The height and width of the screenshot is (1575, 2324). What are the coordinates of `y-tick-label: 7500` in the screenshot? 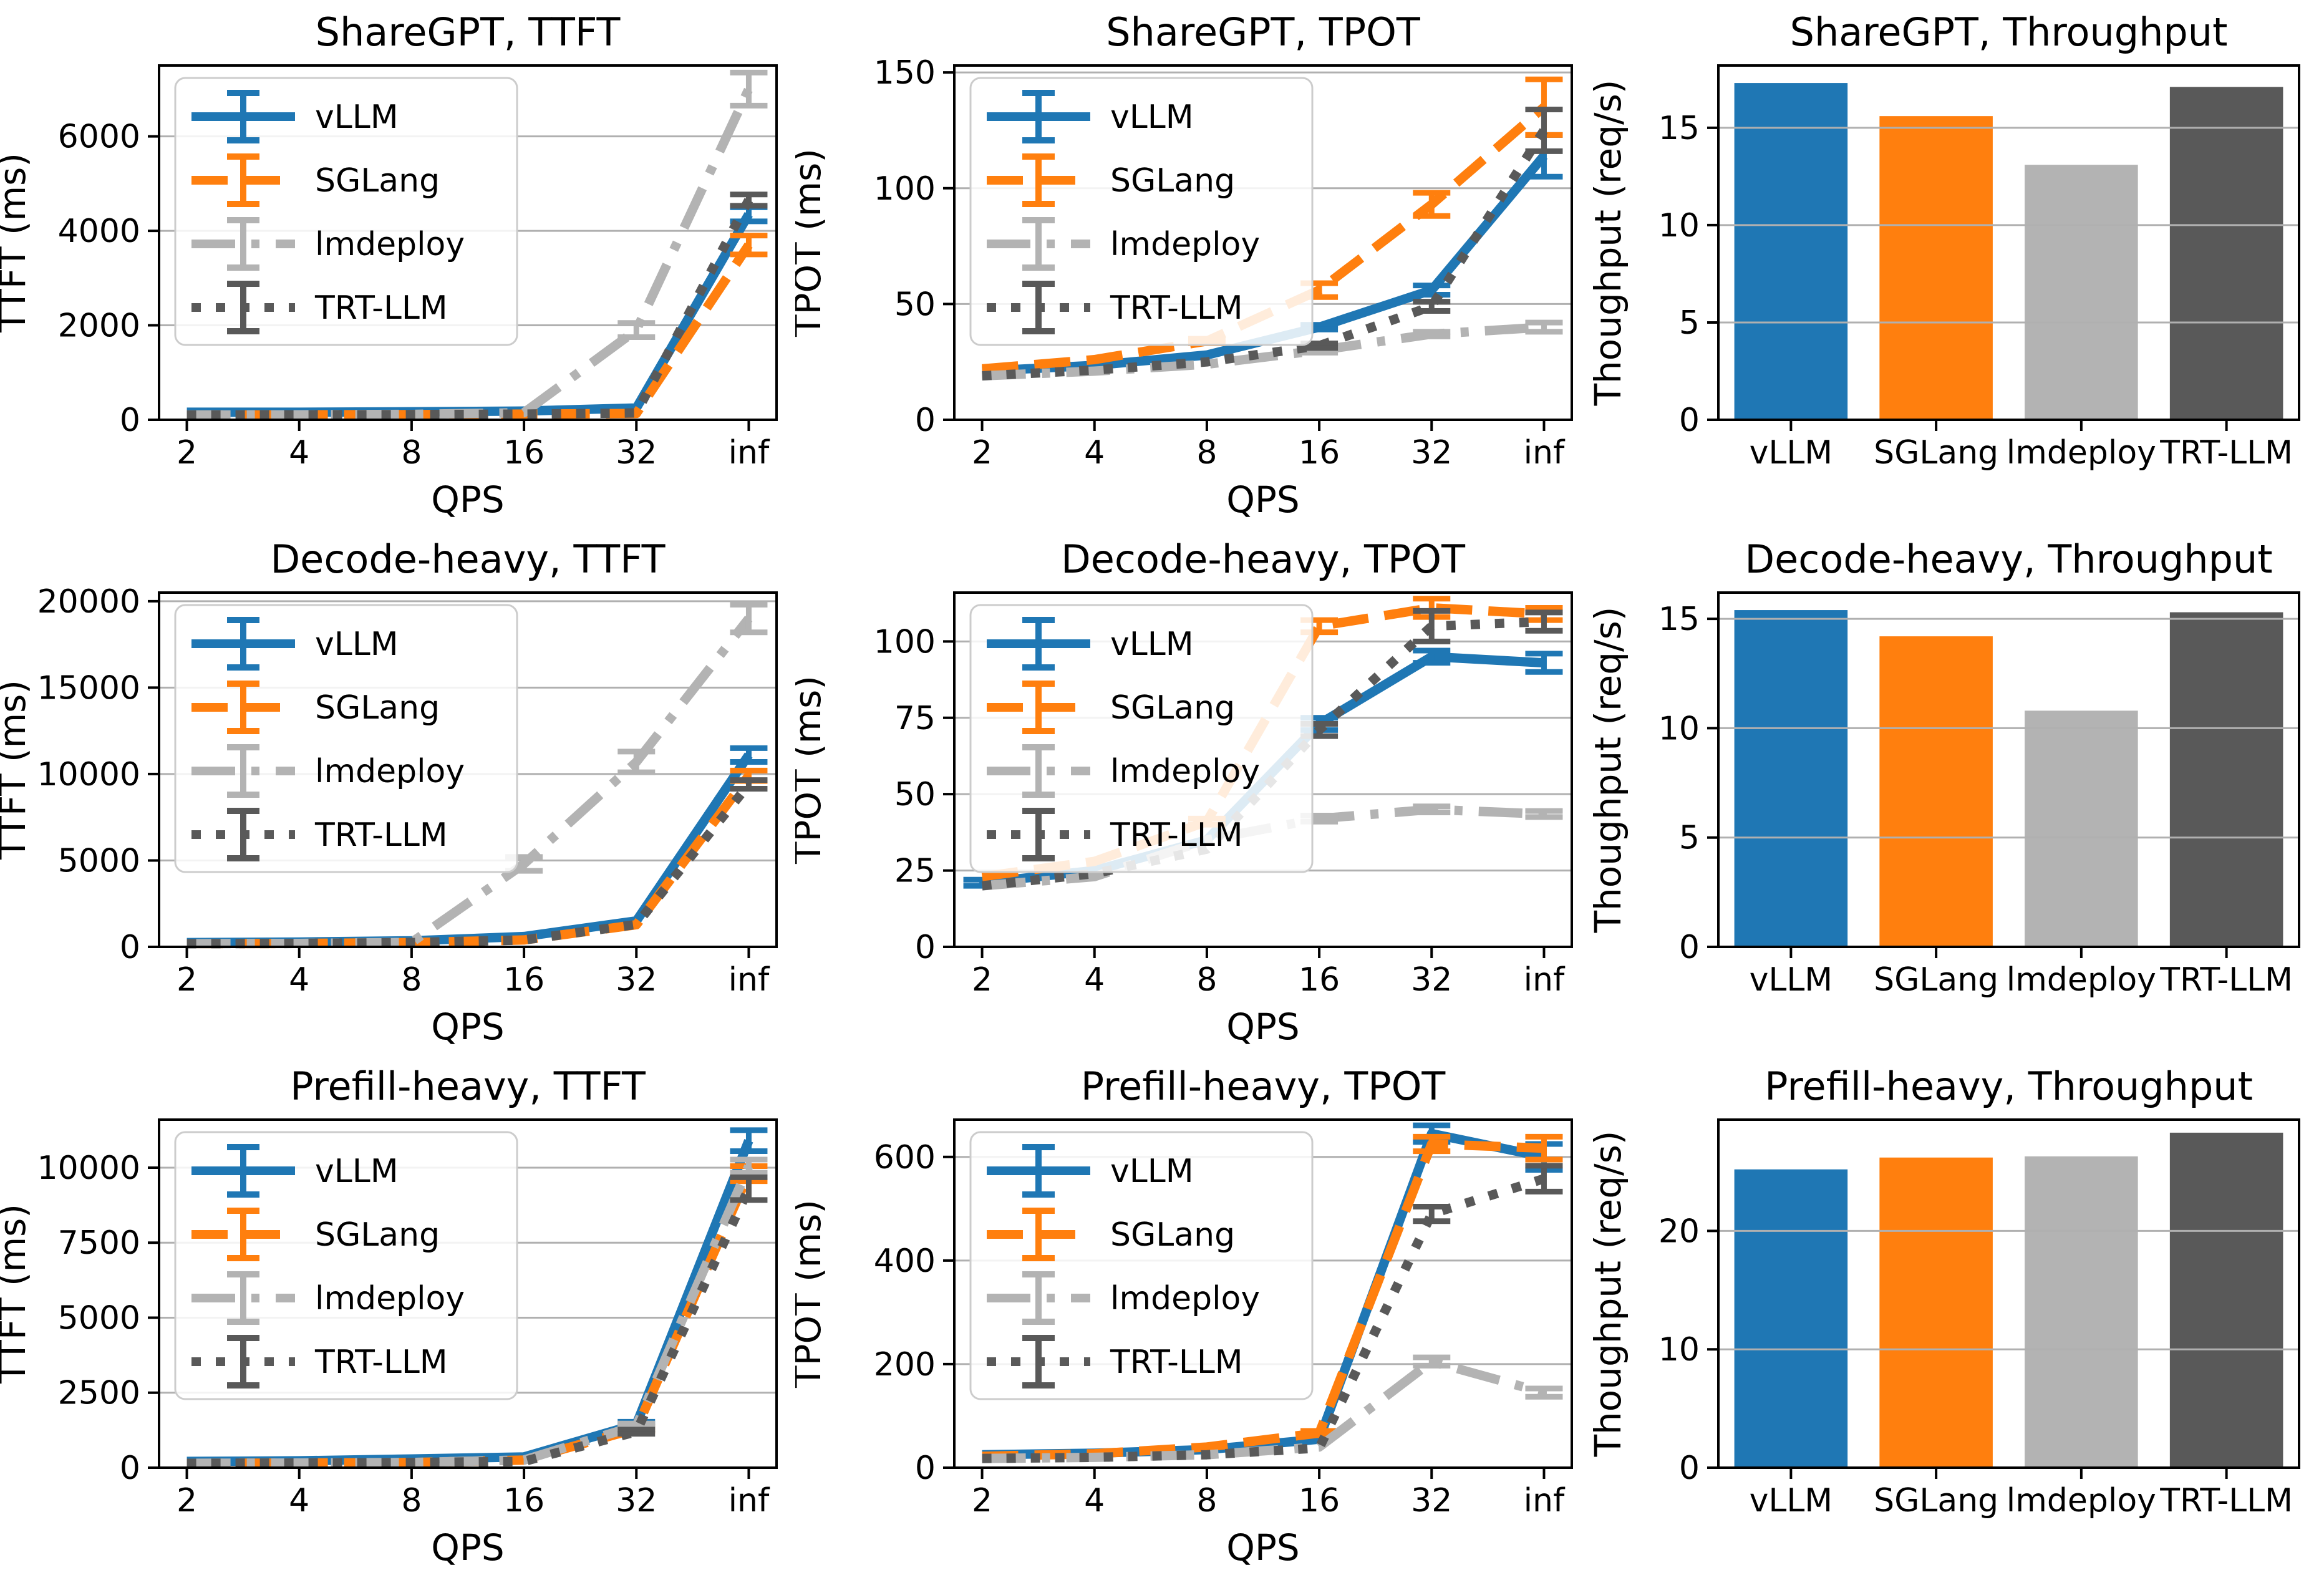 It's located at (99, 1243).